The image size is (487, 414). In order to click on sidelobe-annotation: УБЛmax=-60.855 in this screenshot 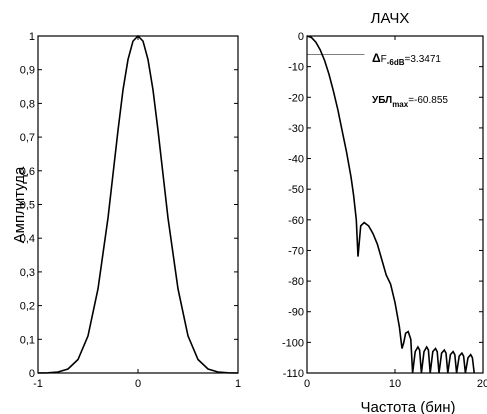, I will do `click(410, 102)`.